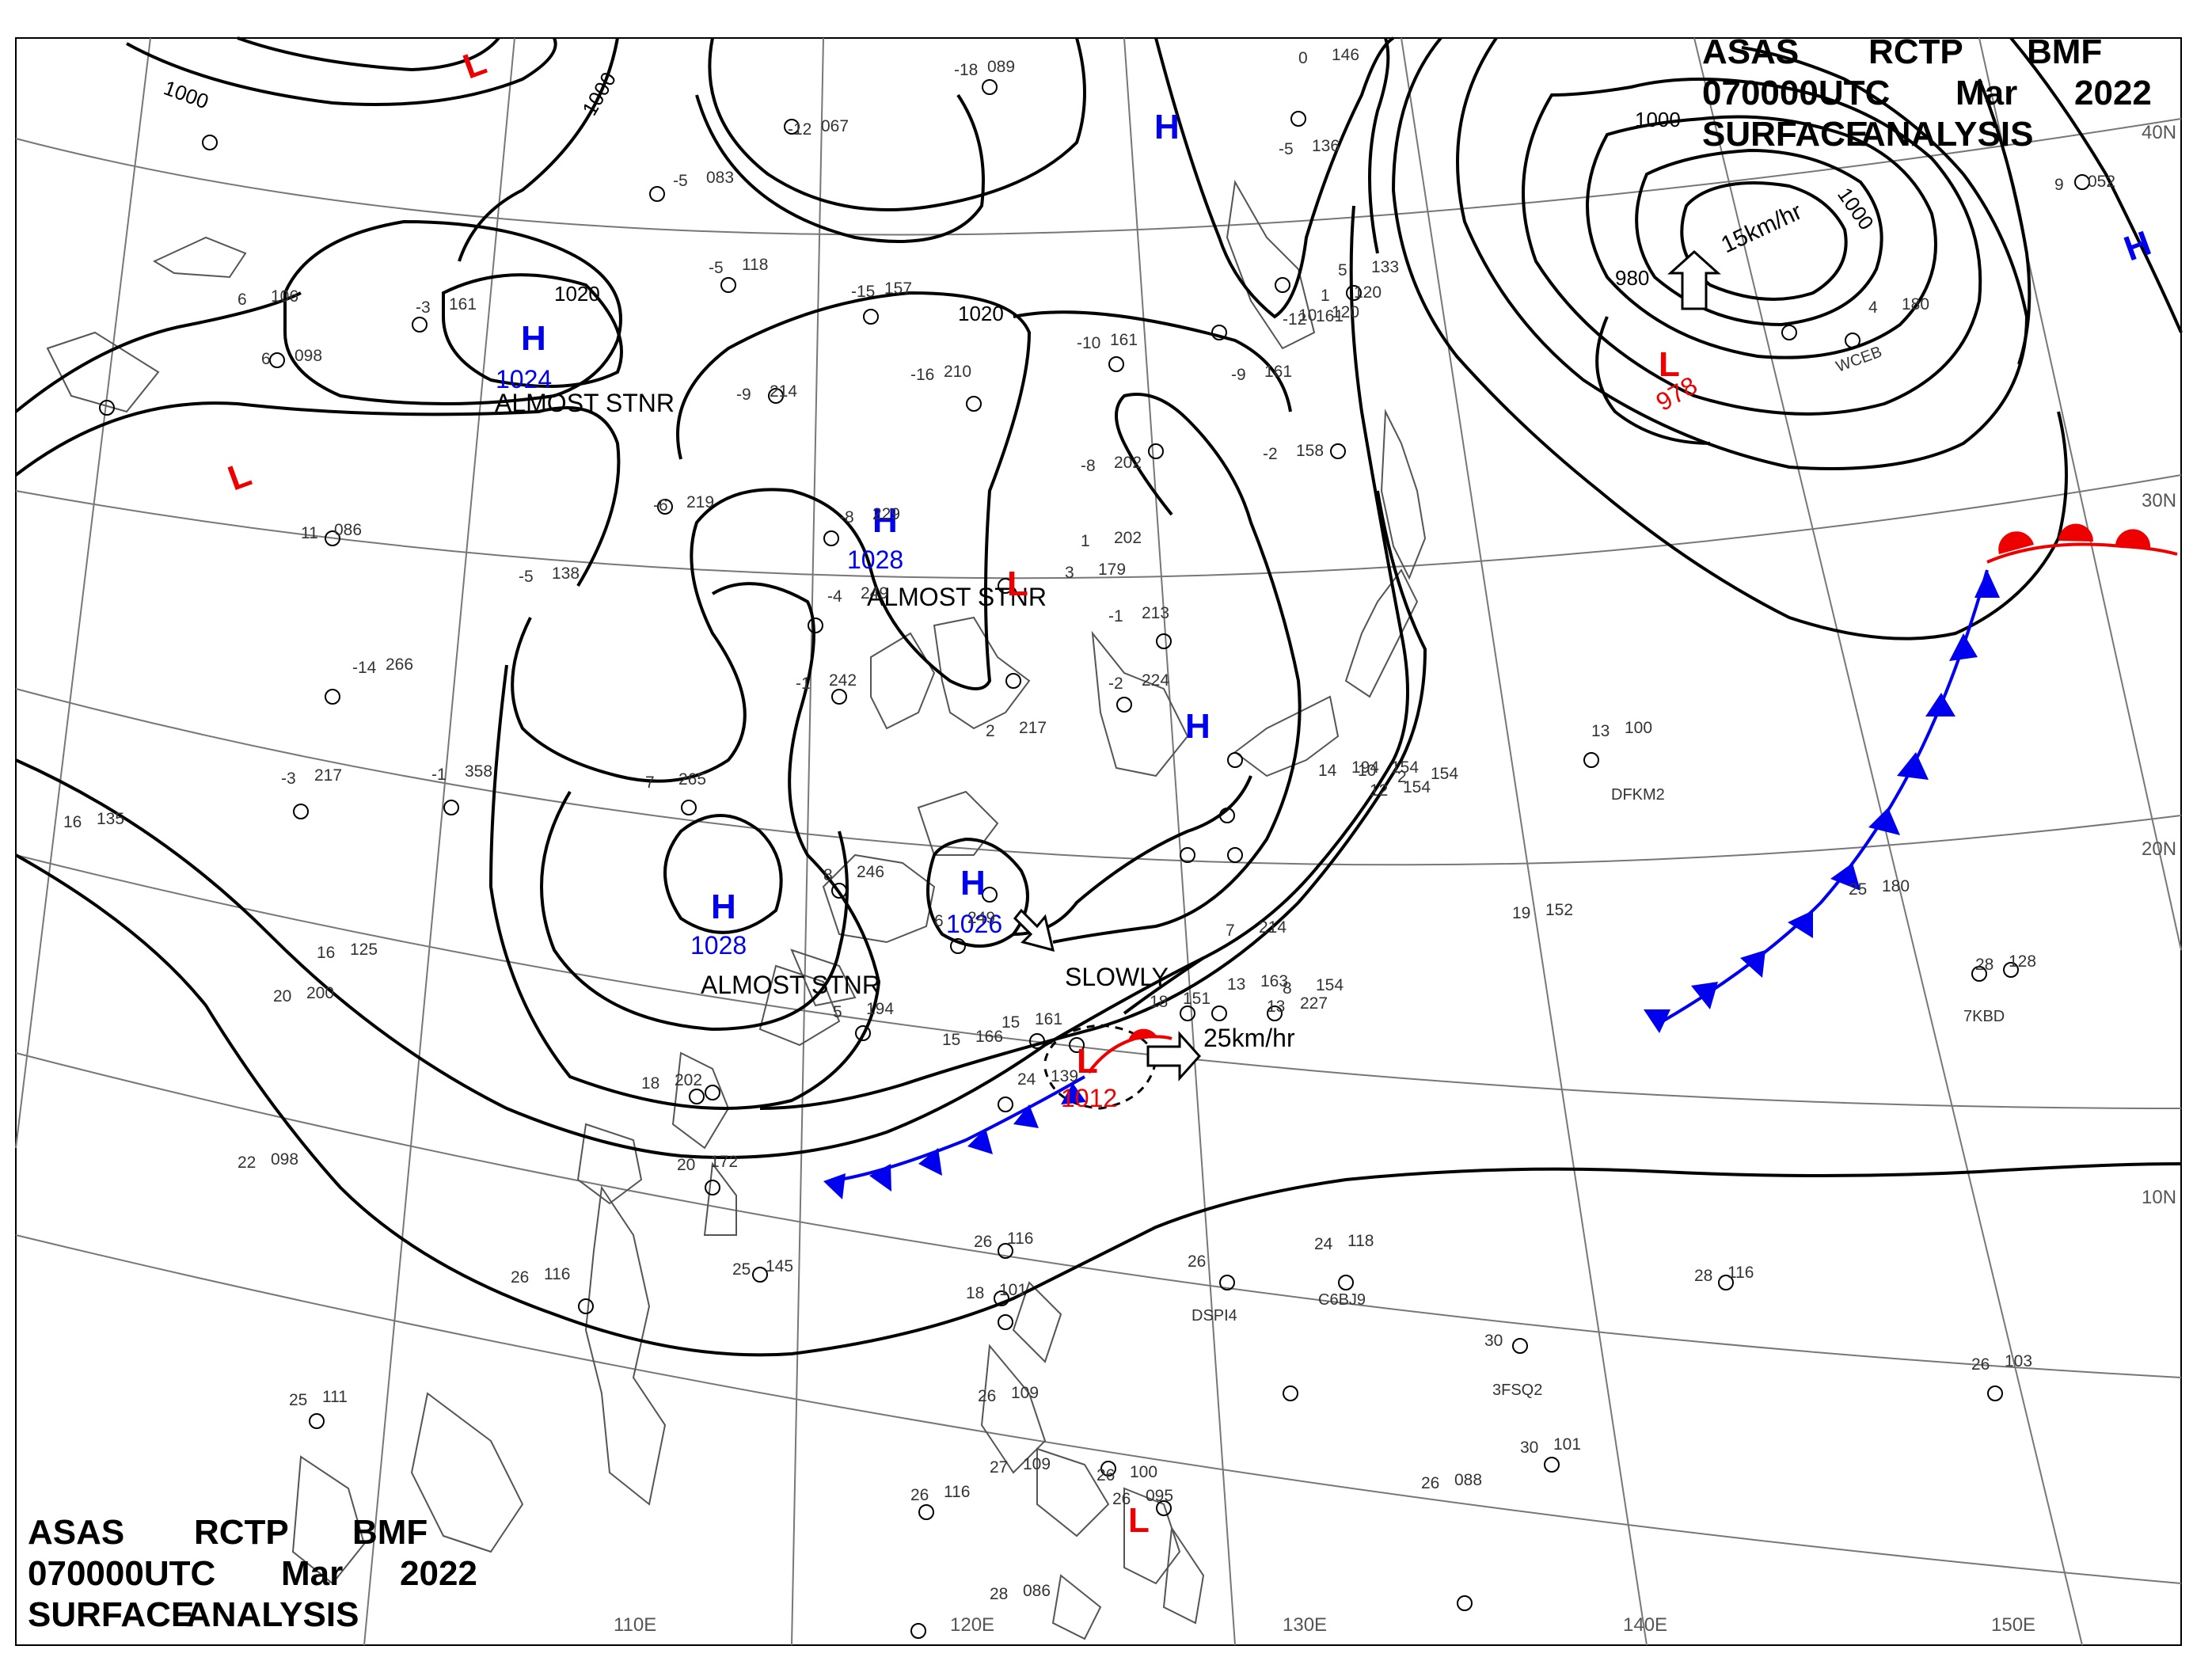 The width and height of the screenshot is (2193, 1680). Describe the element at coordinates (870, 872) in the screenshot. I see `station-pressure: 246` at that location.